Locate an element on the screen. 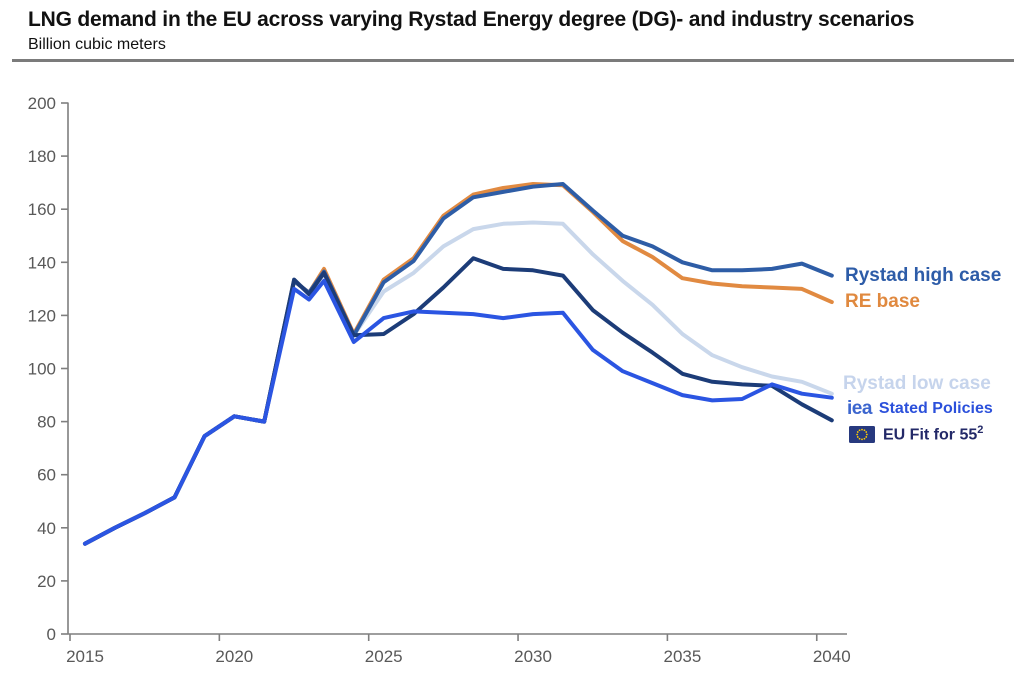  svg-text: 180 is located at coordinates (42, 156).